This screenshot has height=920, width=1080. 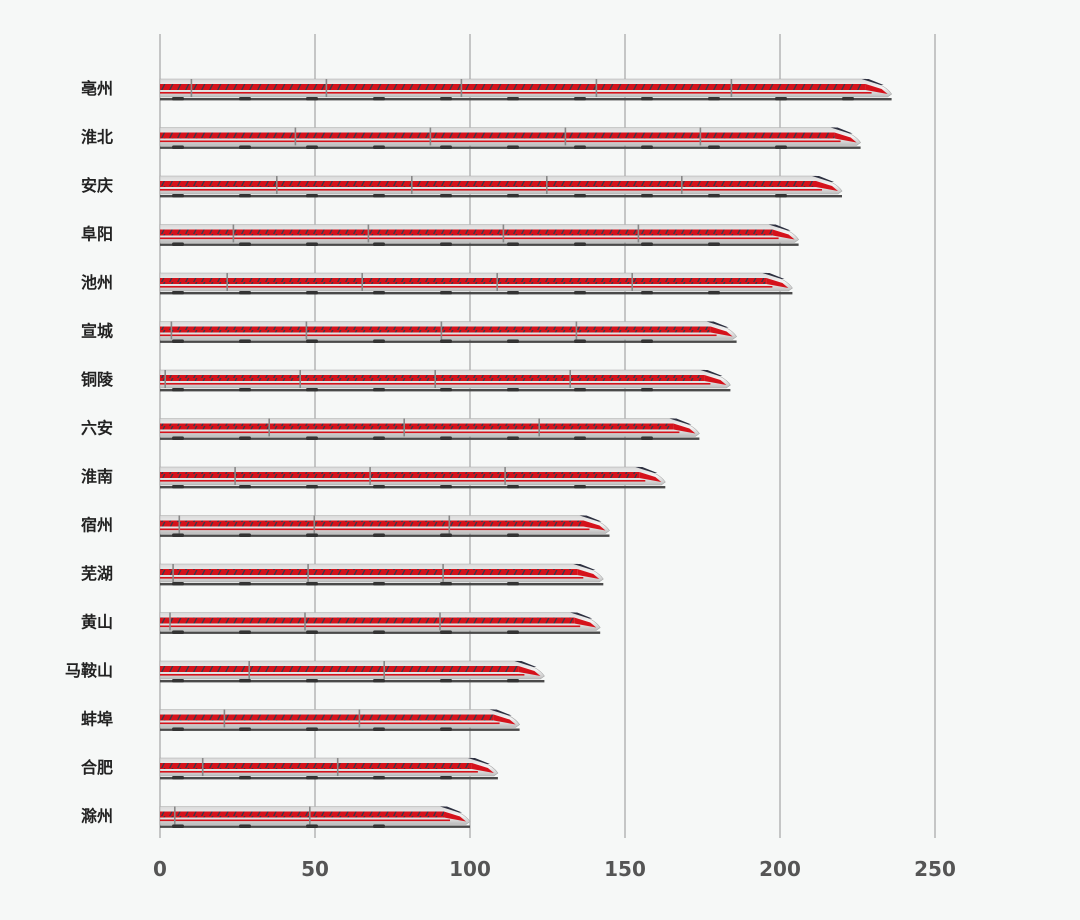 I want to click on y-category-label: 芜湖, so click(x=97, y=573).